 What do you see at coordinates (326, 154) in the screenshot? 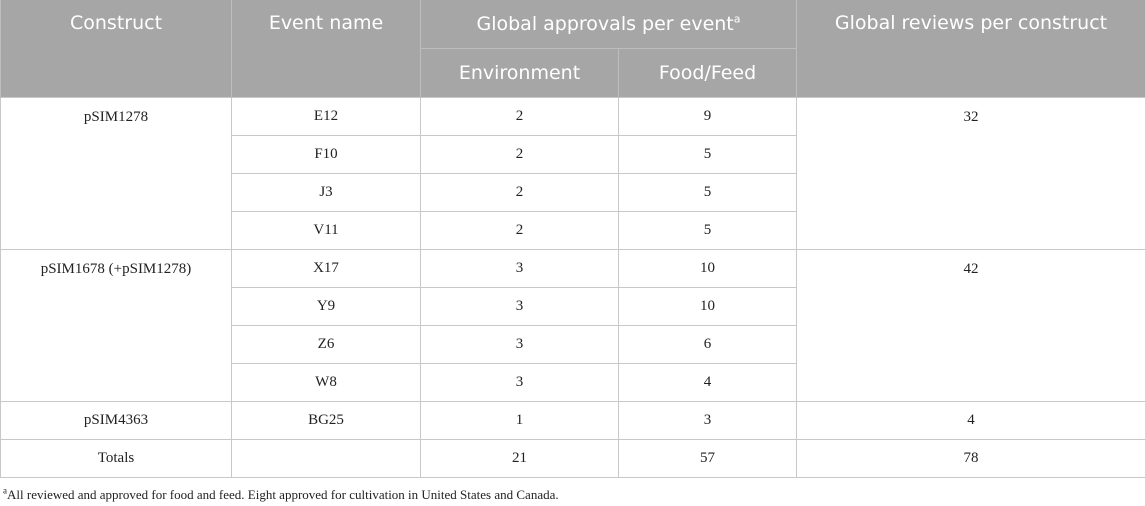
I see `event-cell: F10` at bounding box center [326, 154].